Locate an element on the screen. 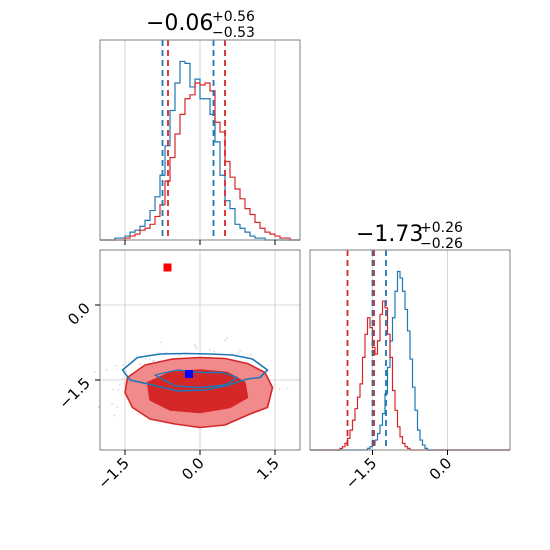 The image size is (550, 550). scatter-y-tick-label: −1.5 is located at coordinates (74, 393).